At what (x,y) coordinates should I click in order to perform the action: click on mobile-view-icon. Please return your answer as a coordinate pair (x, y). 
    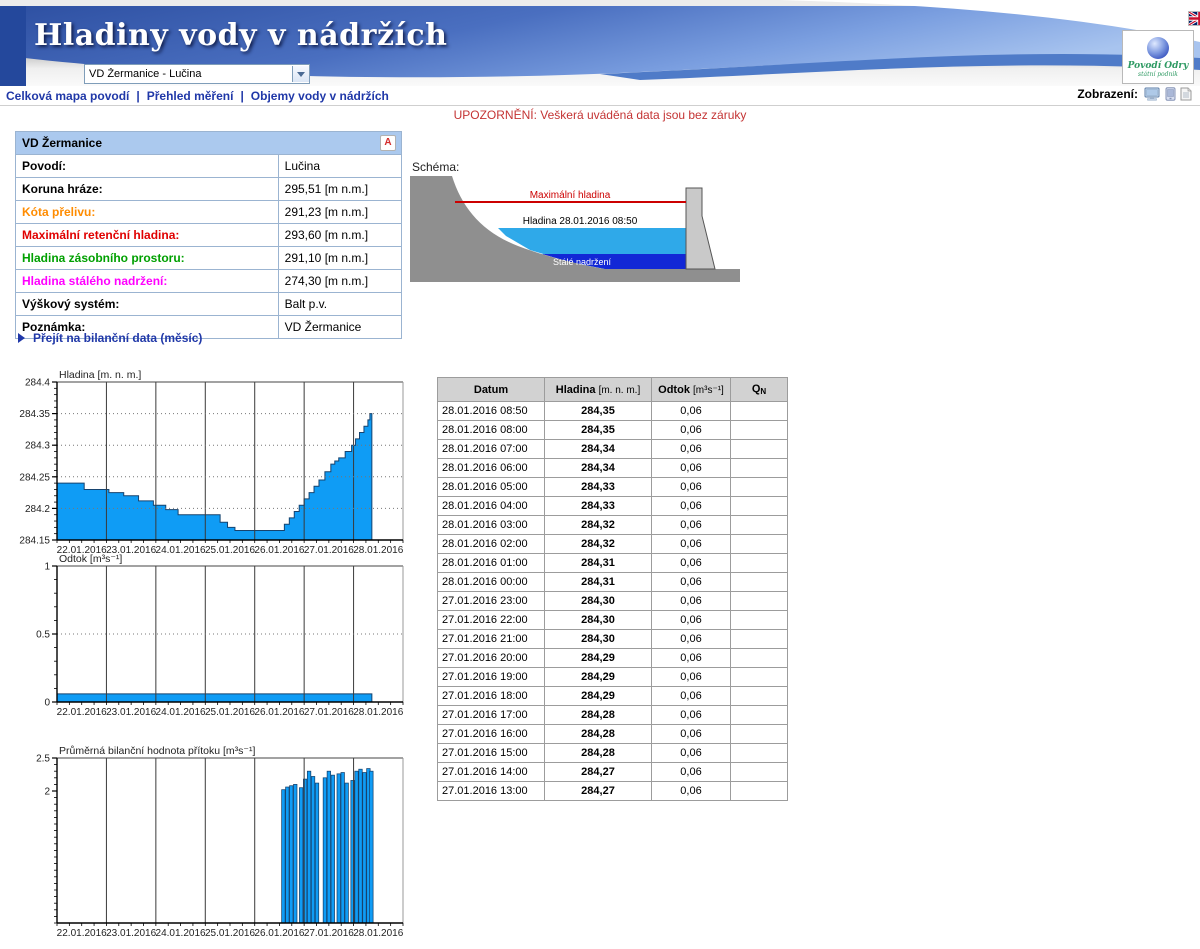
    Looking at the image, I should click on (1170, 94).